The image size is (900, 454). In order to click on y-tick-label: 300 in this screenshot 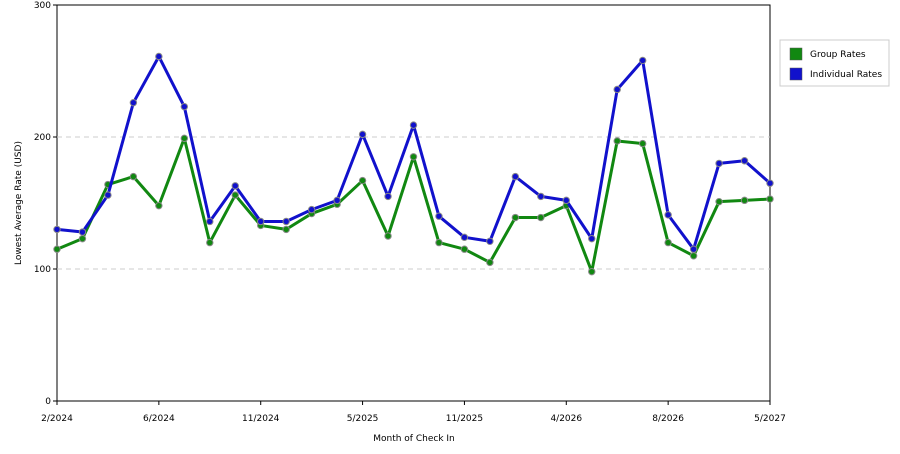, I will do `click(42, 6)`.